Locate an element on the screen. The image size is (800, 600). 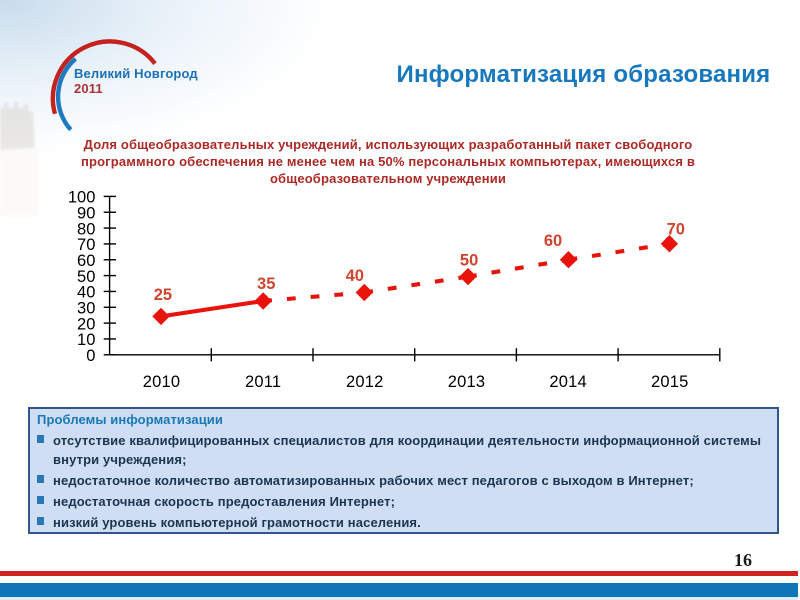
svg-text: 80 is located at coordinates (86, 229).